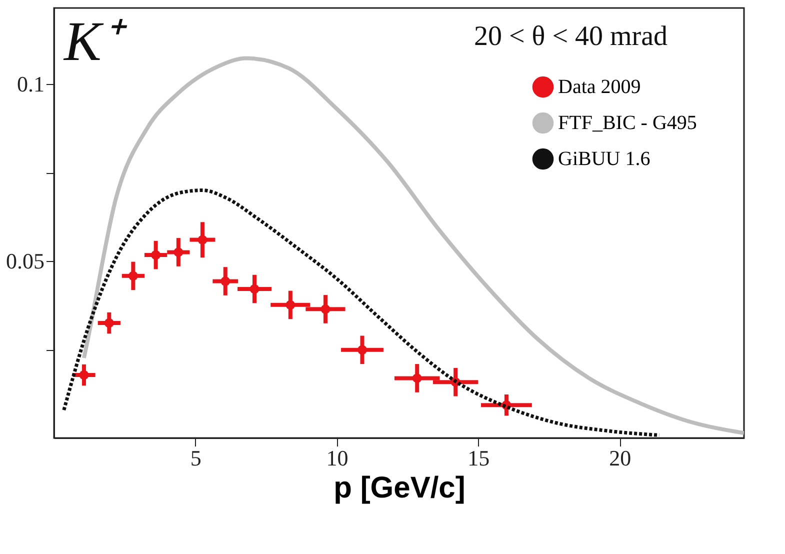 The height and width of the screenshot is (554, 785). What do you see at coordinates (30, 84) in the screenshot?
I see `y-tick-label: 0.1` at bounding box center [30, 84].